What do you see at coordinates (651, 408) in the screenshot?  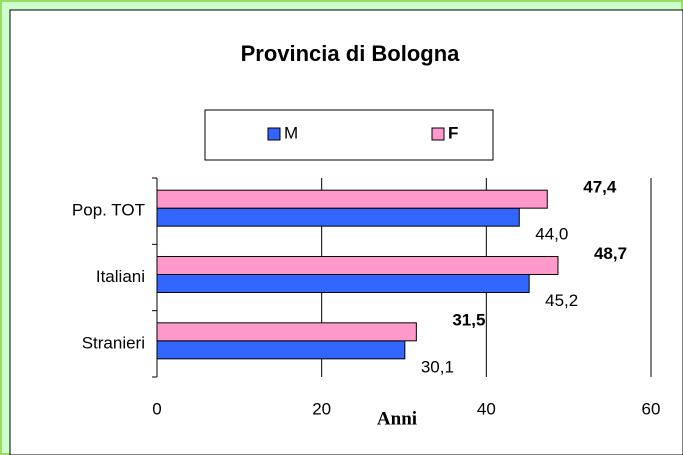 I see `x-tick-label: 60` at bounding box center [651, 408].